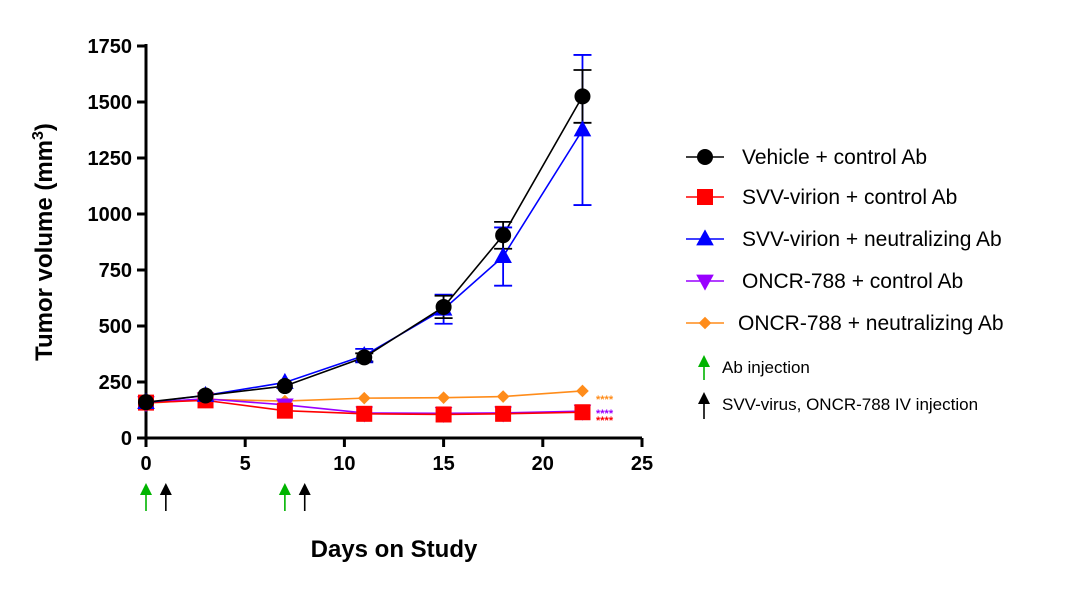  I want to click on y-axis-title: Tumor volume (mm3), so click(44, 242).